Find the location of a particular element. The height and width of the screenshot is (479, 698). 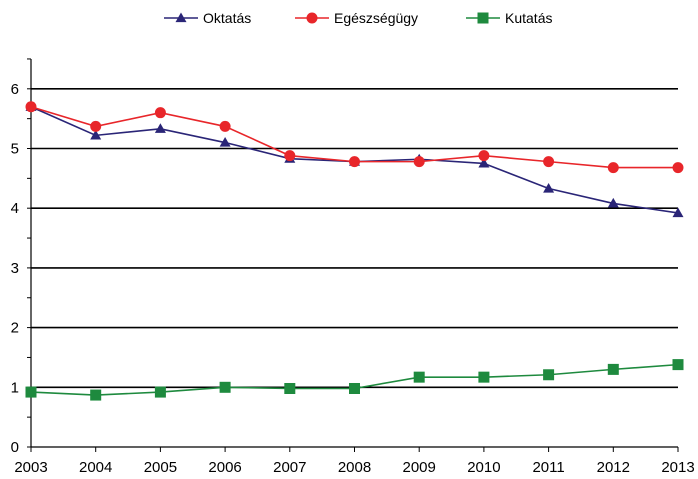

x-tick-label: 2006 is located at coordinates (224, 467).